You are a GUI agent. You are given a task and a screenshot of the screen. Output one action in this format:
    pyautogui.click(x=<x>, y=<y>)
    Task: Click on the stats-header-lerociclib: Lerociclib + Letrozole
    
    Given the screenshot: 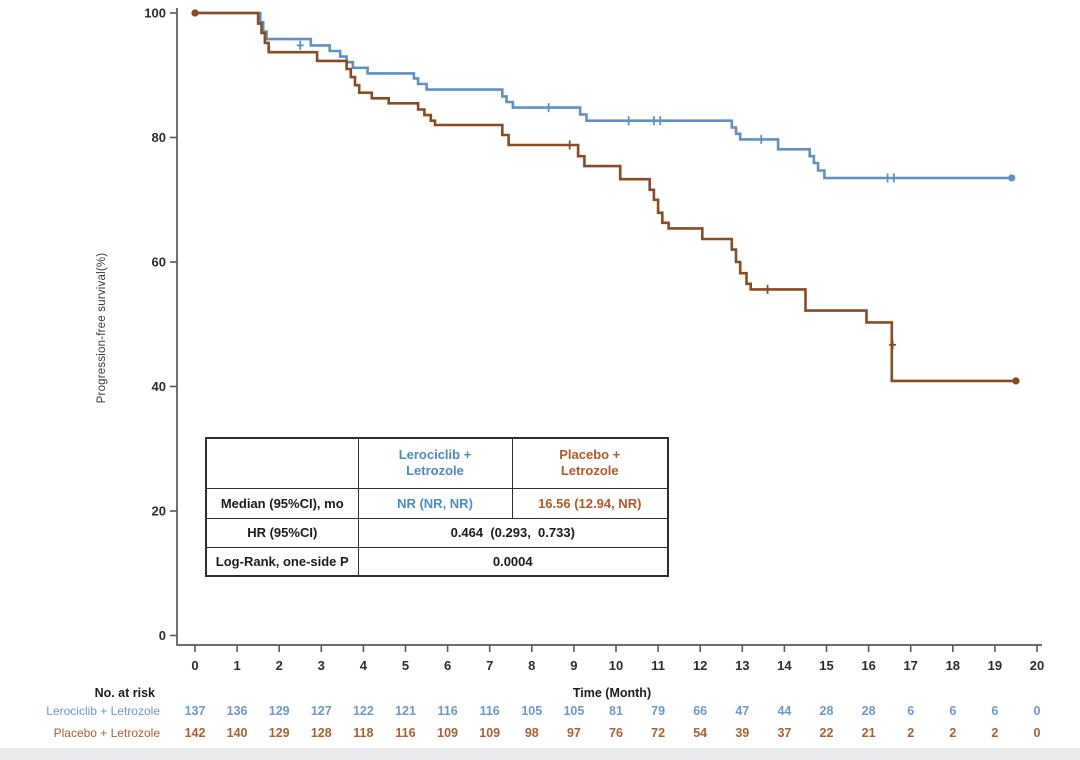 What is the action you would take?
    pyautogui.click(x=435, y=463)
    